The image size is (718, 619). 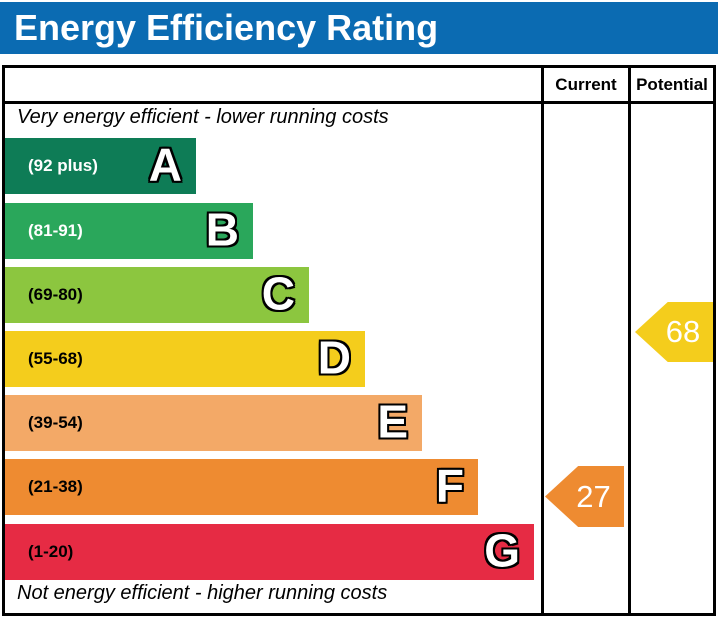 What do you see at coordinates (165, 164) in the screenshot?
I see `band-letter: A` at bounding box center [165, 164].